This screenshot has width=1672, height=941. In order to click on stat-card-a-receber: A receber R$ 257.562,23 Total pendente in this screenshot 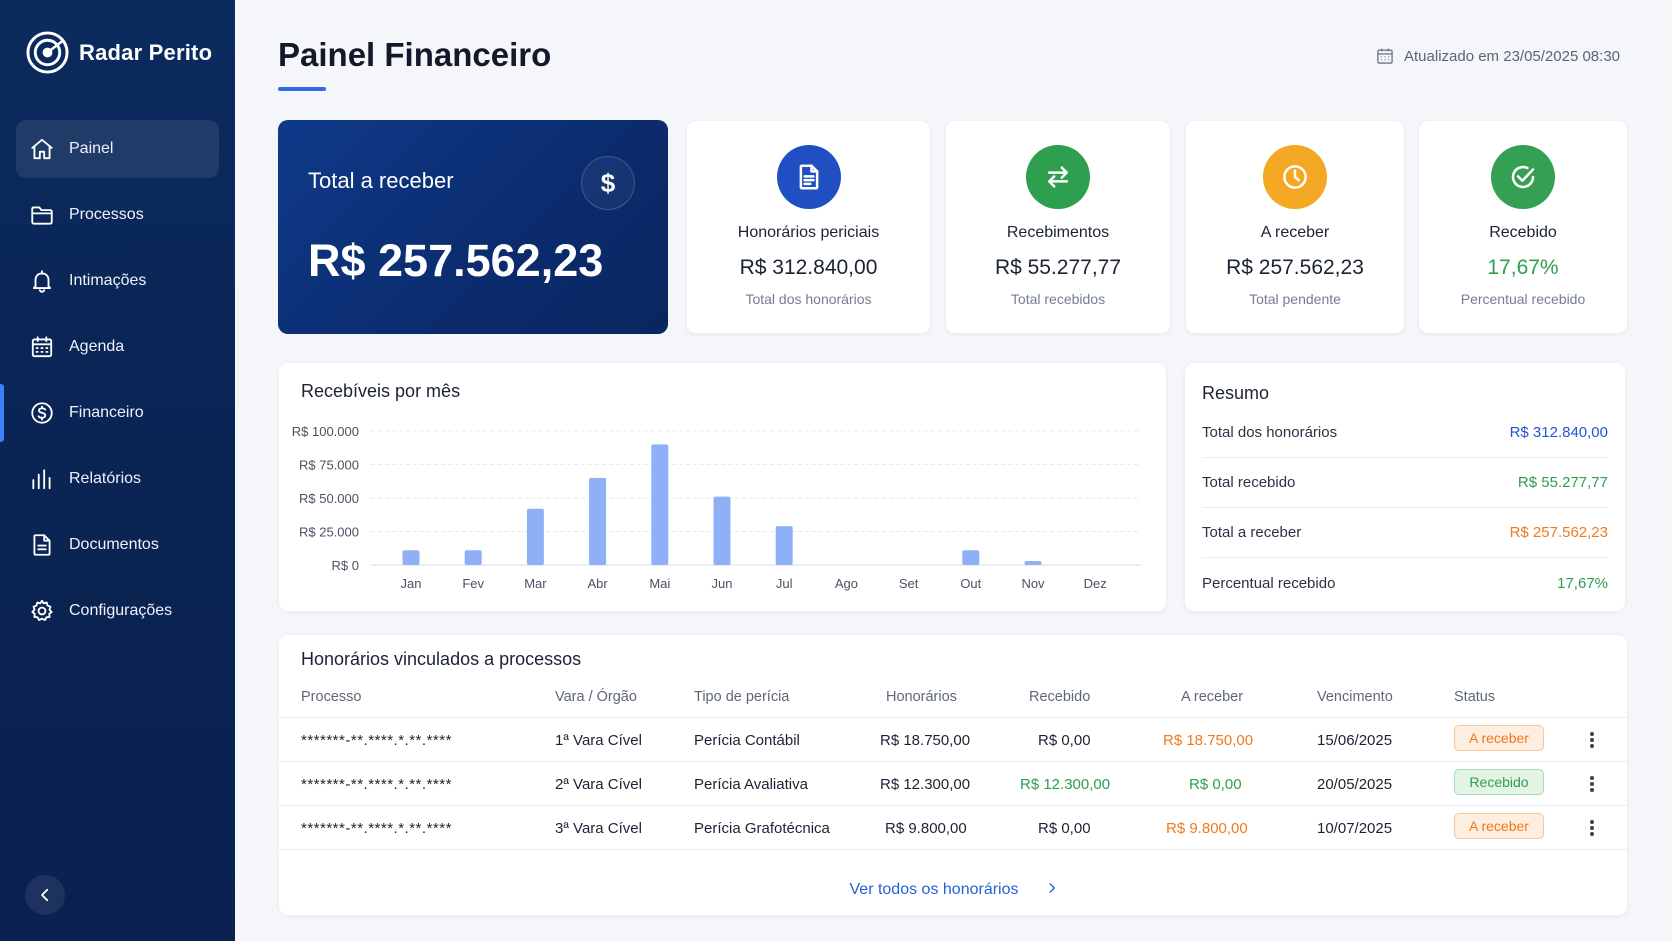, I will do `click(1295, 227)`.